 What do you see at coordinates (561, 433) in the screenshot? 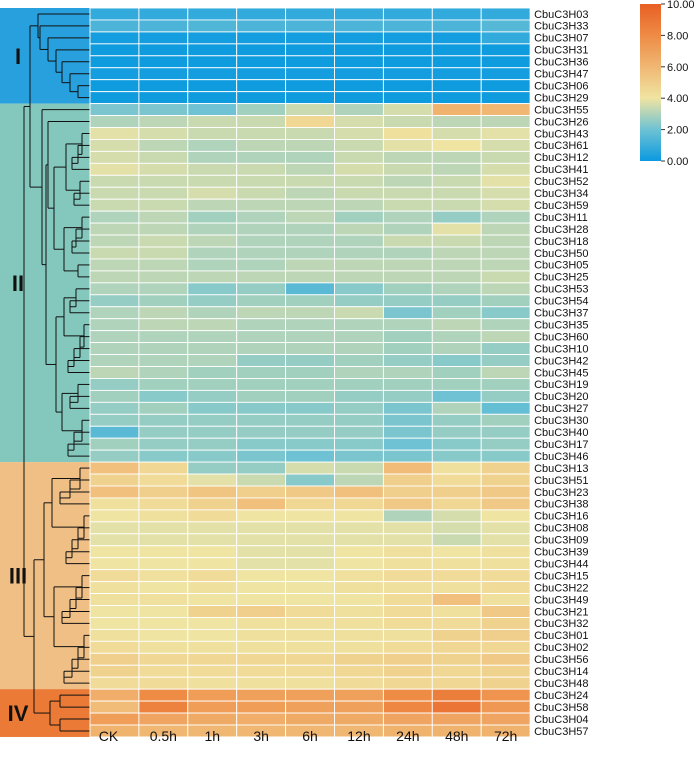
I see `row-label: CbuC3H40` at bounding box center [561, 433].